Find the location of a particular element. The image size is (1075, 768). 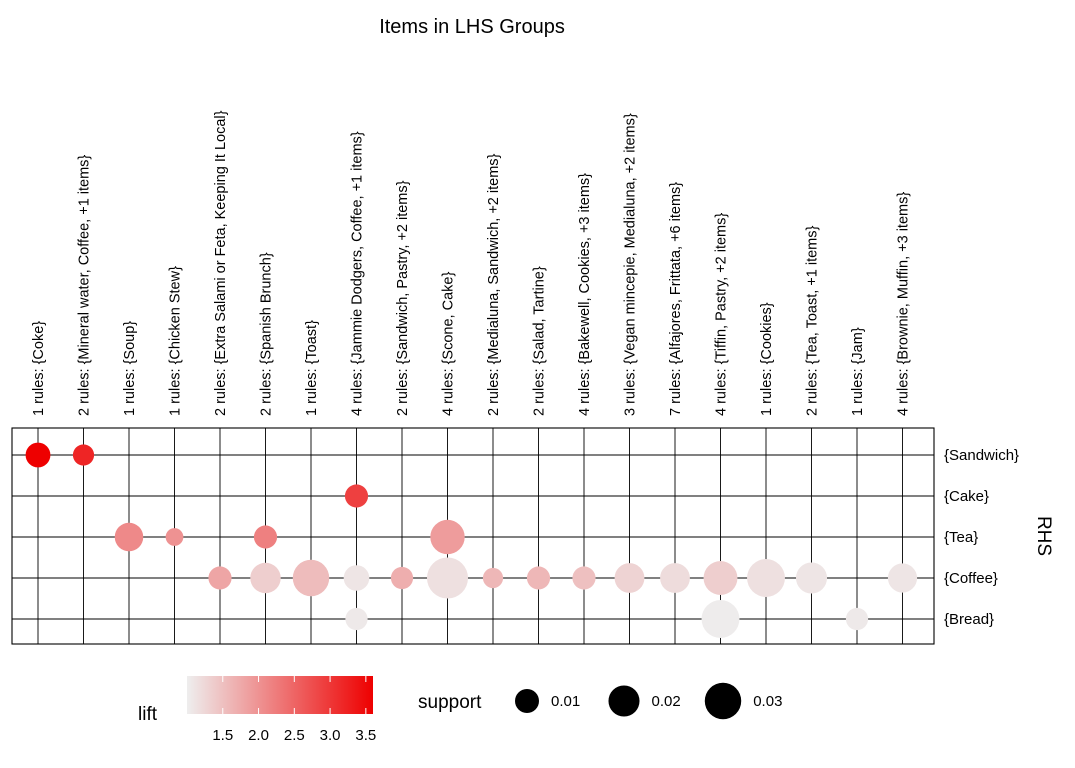

row-label-tea: {Tea} is located at coordinates (961, 537).